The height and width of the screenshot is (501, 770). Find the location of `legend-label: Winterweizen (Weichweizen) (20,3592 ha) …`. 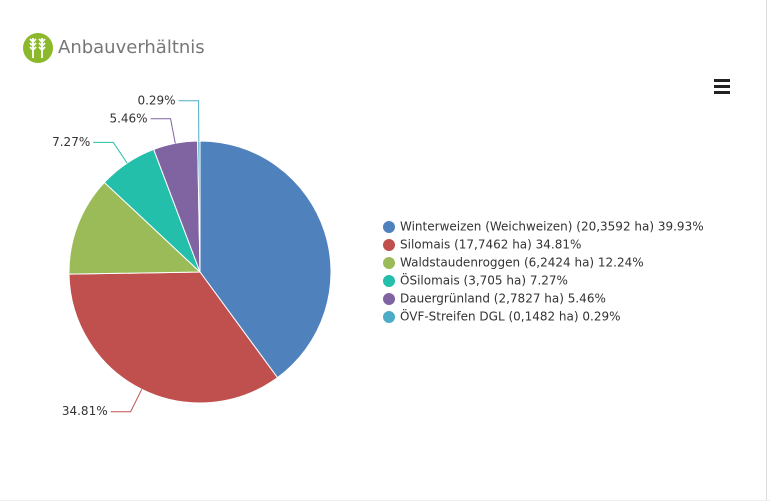

legend-label: Winterweizen (Weichweizen) (20,3592 ha) … is located at coordinates (552, 227).